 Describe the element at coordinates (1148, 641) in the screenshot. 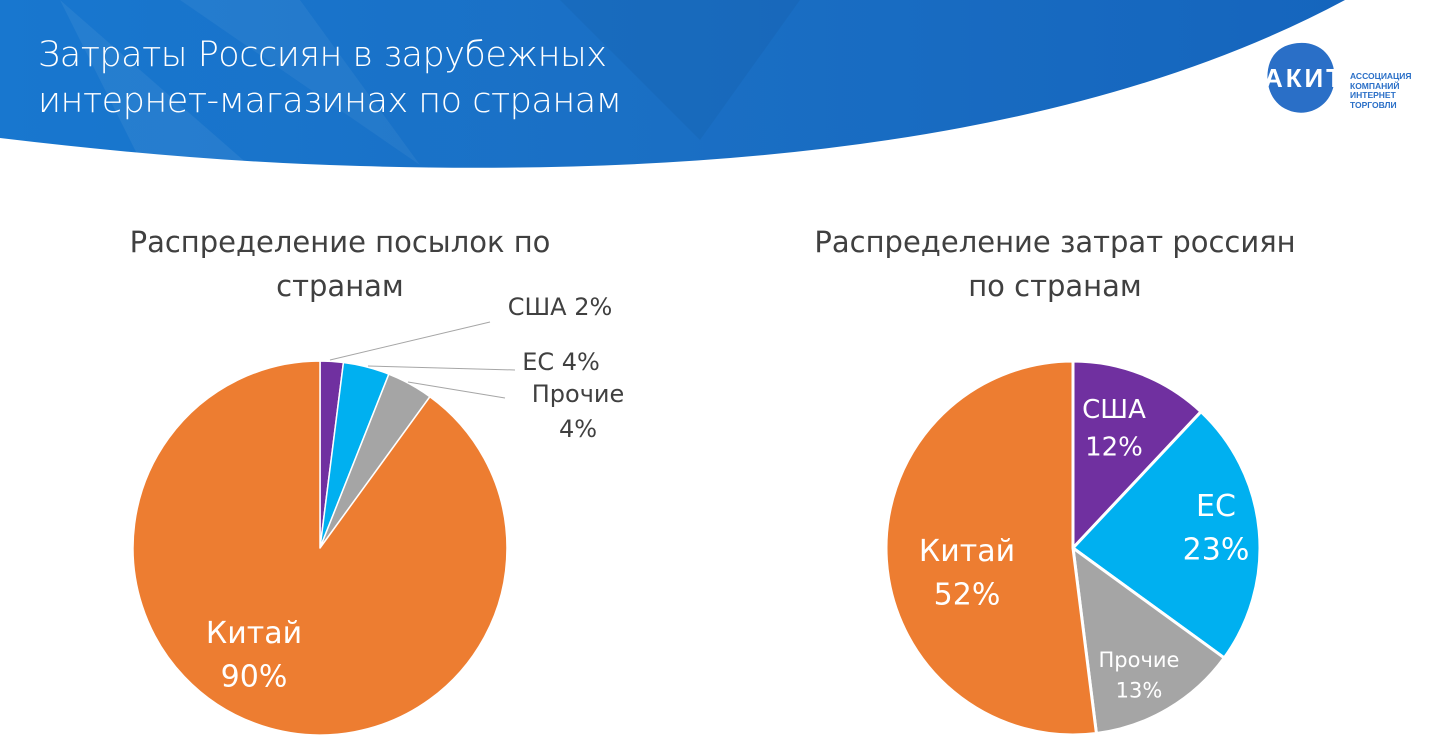

I see `pie-slice-Прочие` at that location.